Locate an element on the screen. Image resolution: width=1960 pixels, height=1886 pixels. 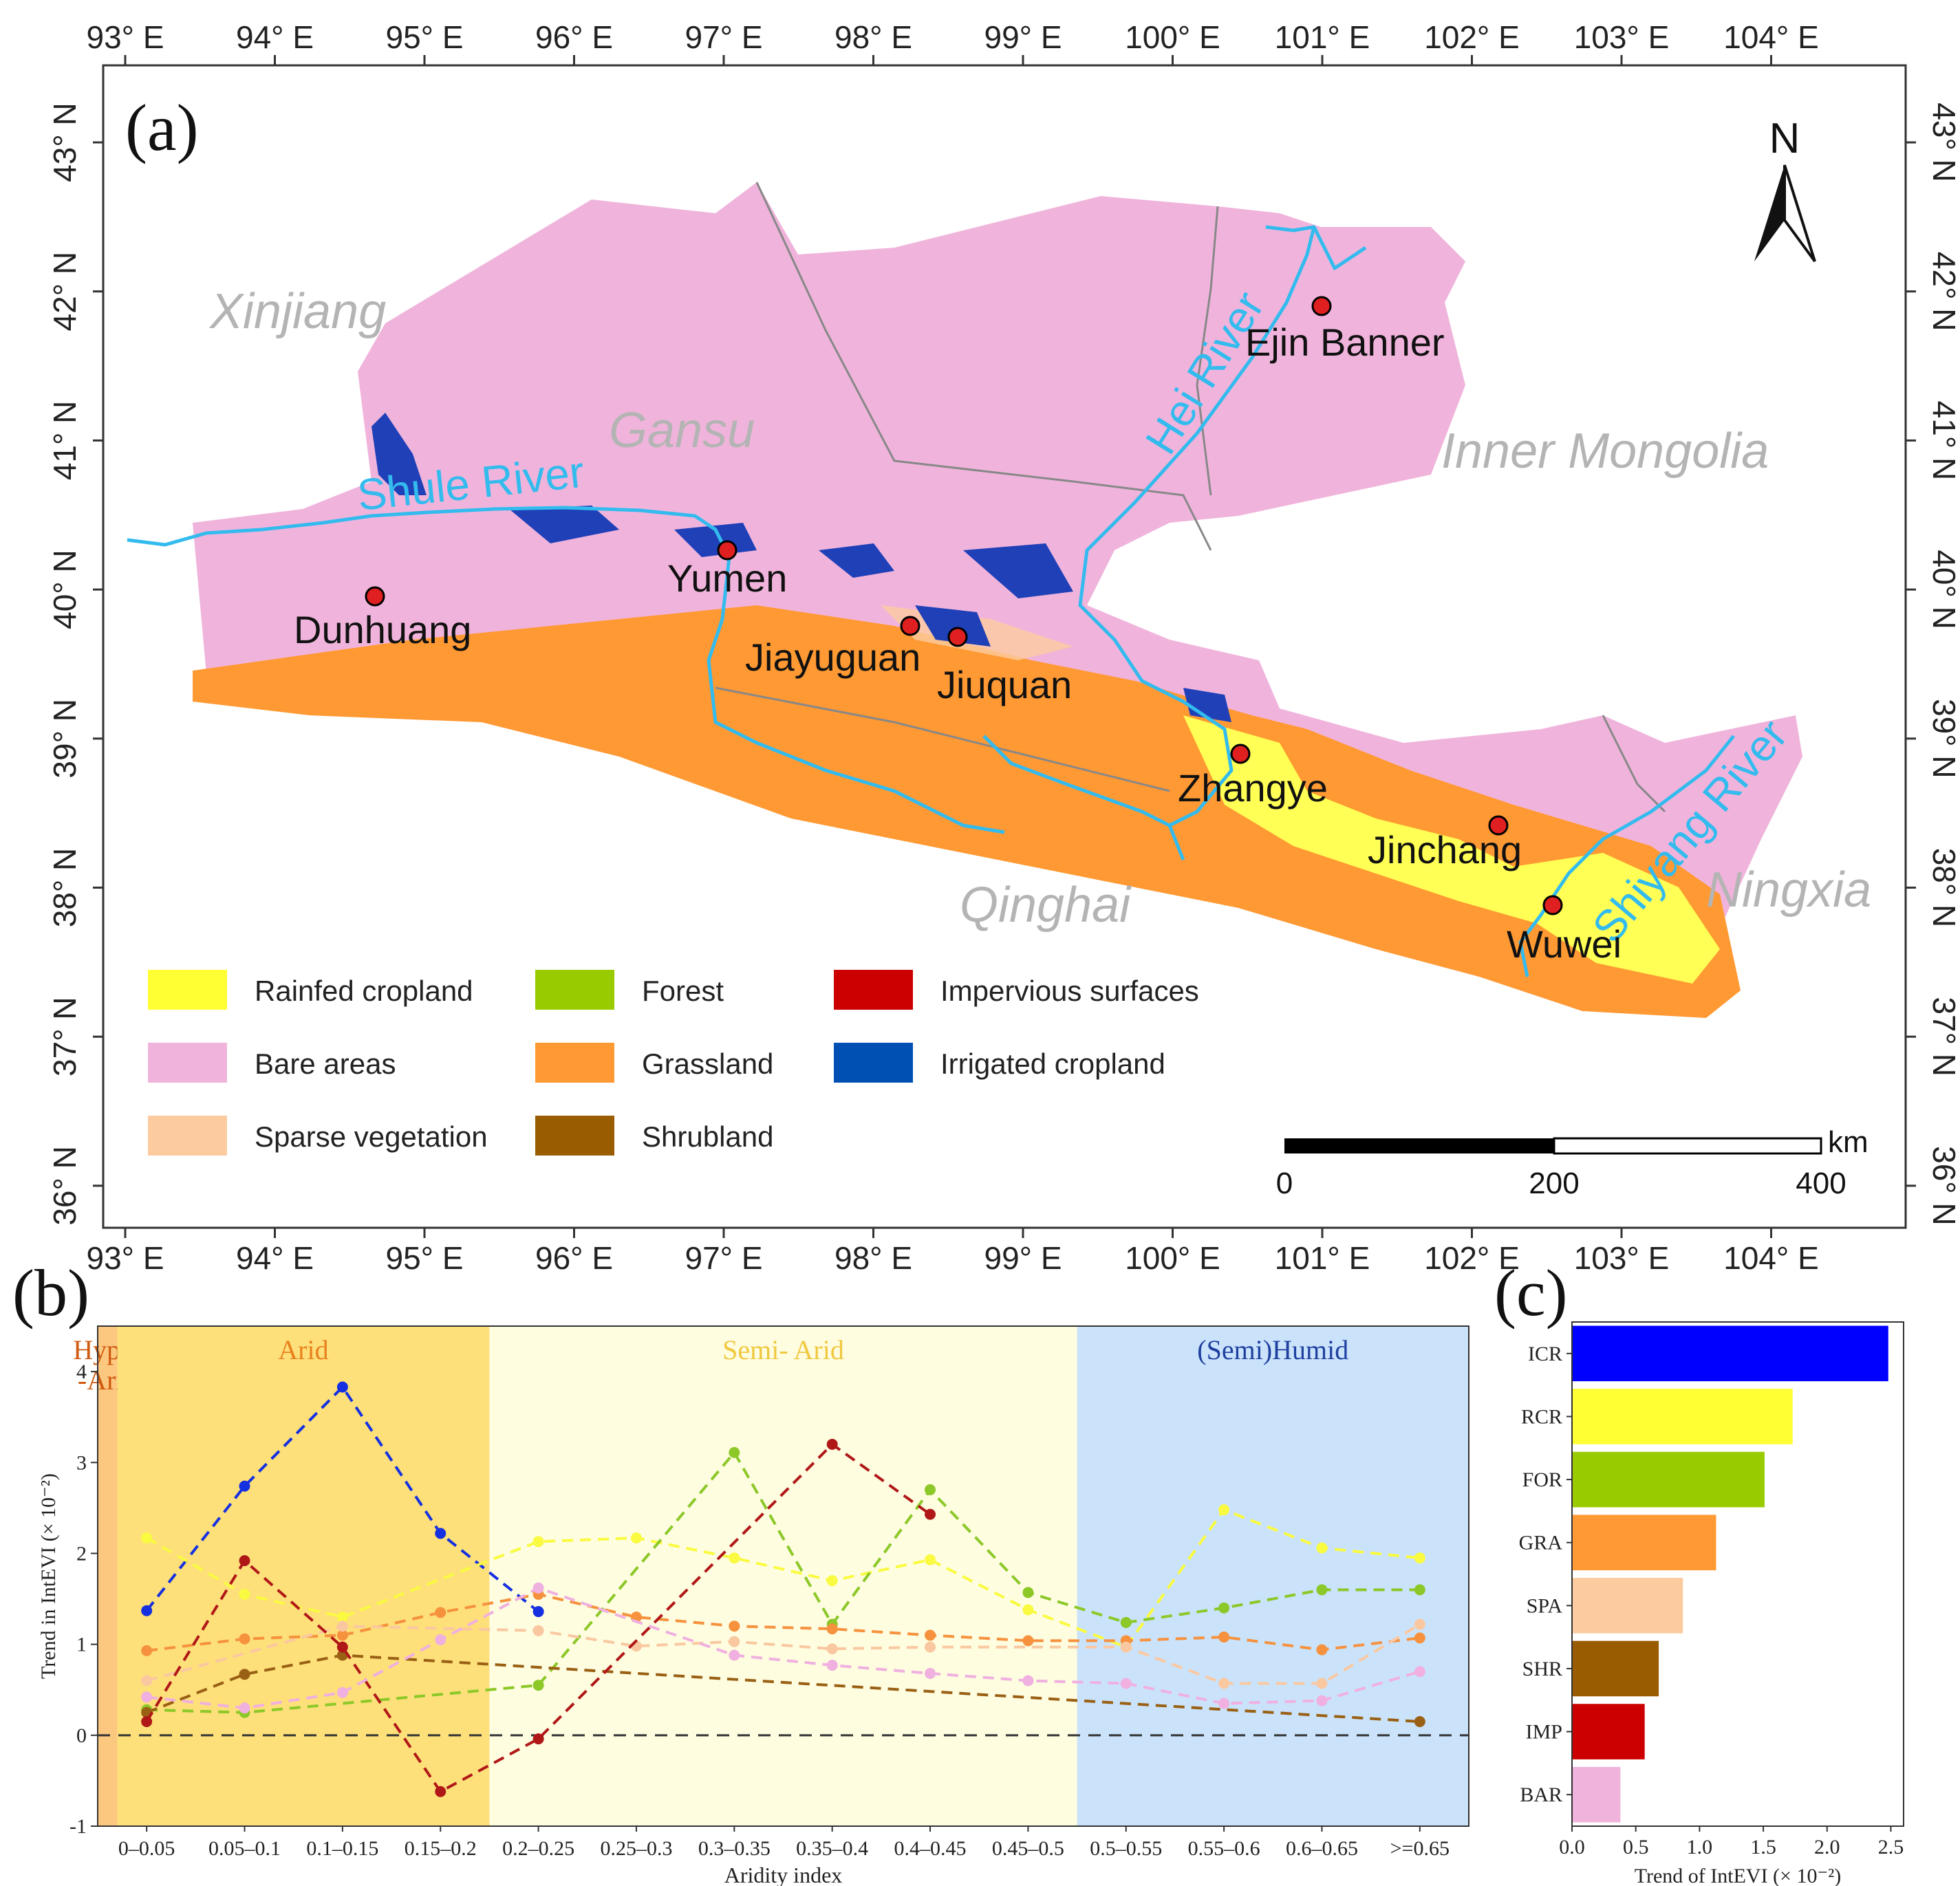
lon-tick-label-top: 98° E is located at coordinates (873, 37).